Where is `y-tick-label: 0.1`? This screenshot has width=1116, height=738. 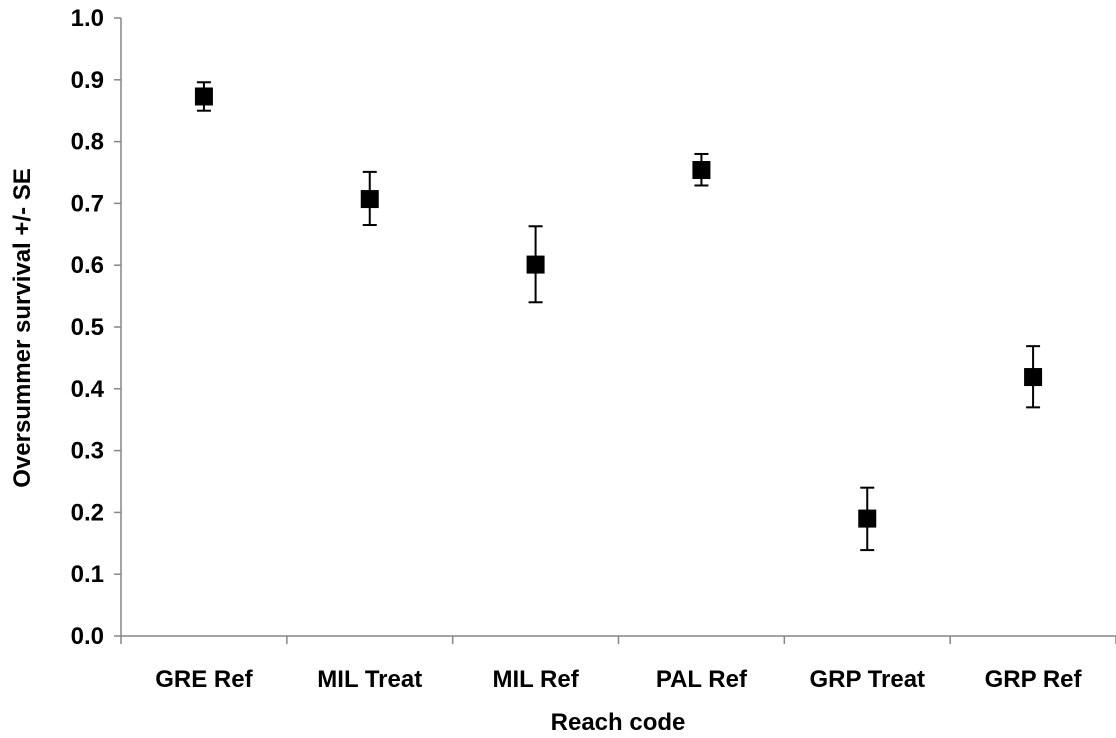 y-tick-label: 0.1 is located at coordinates (87, 574).